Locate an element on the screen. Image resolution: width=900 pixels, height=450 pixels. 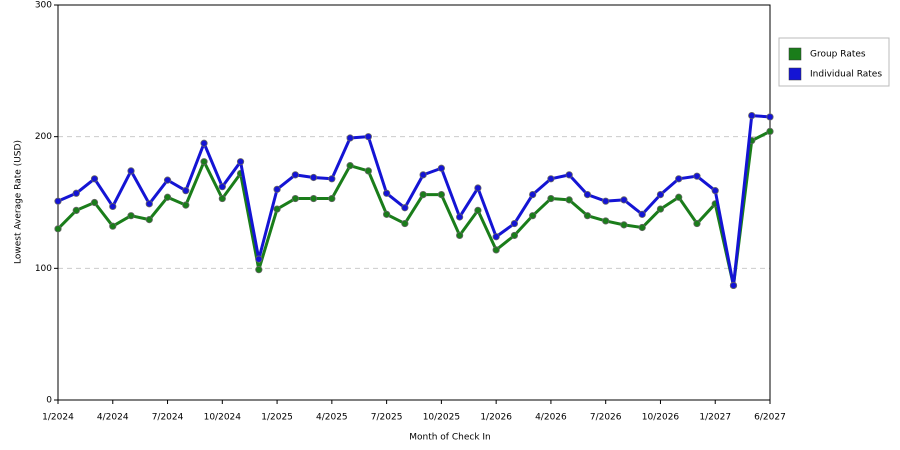
y-tick-label: 100 is located at coordinates (43, 269).